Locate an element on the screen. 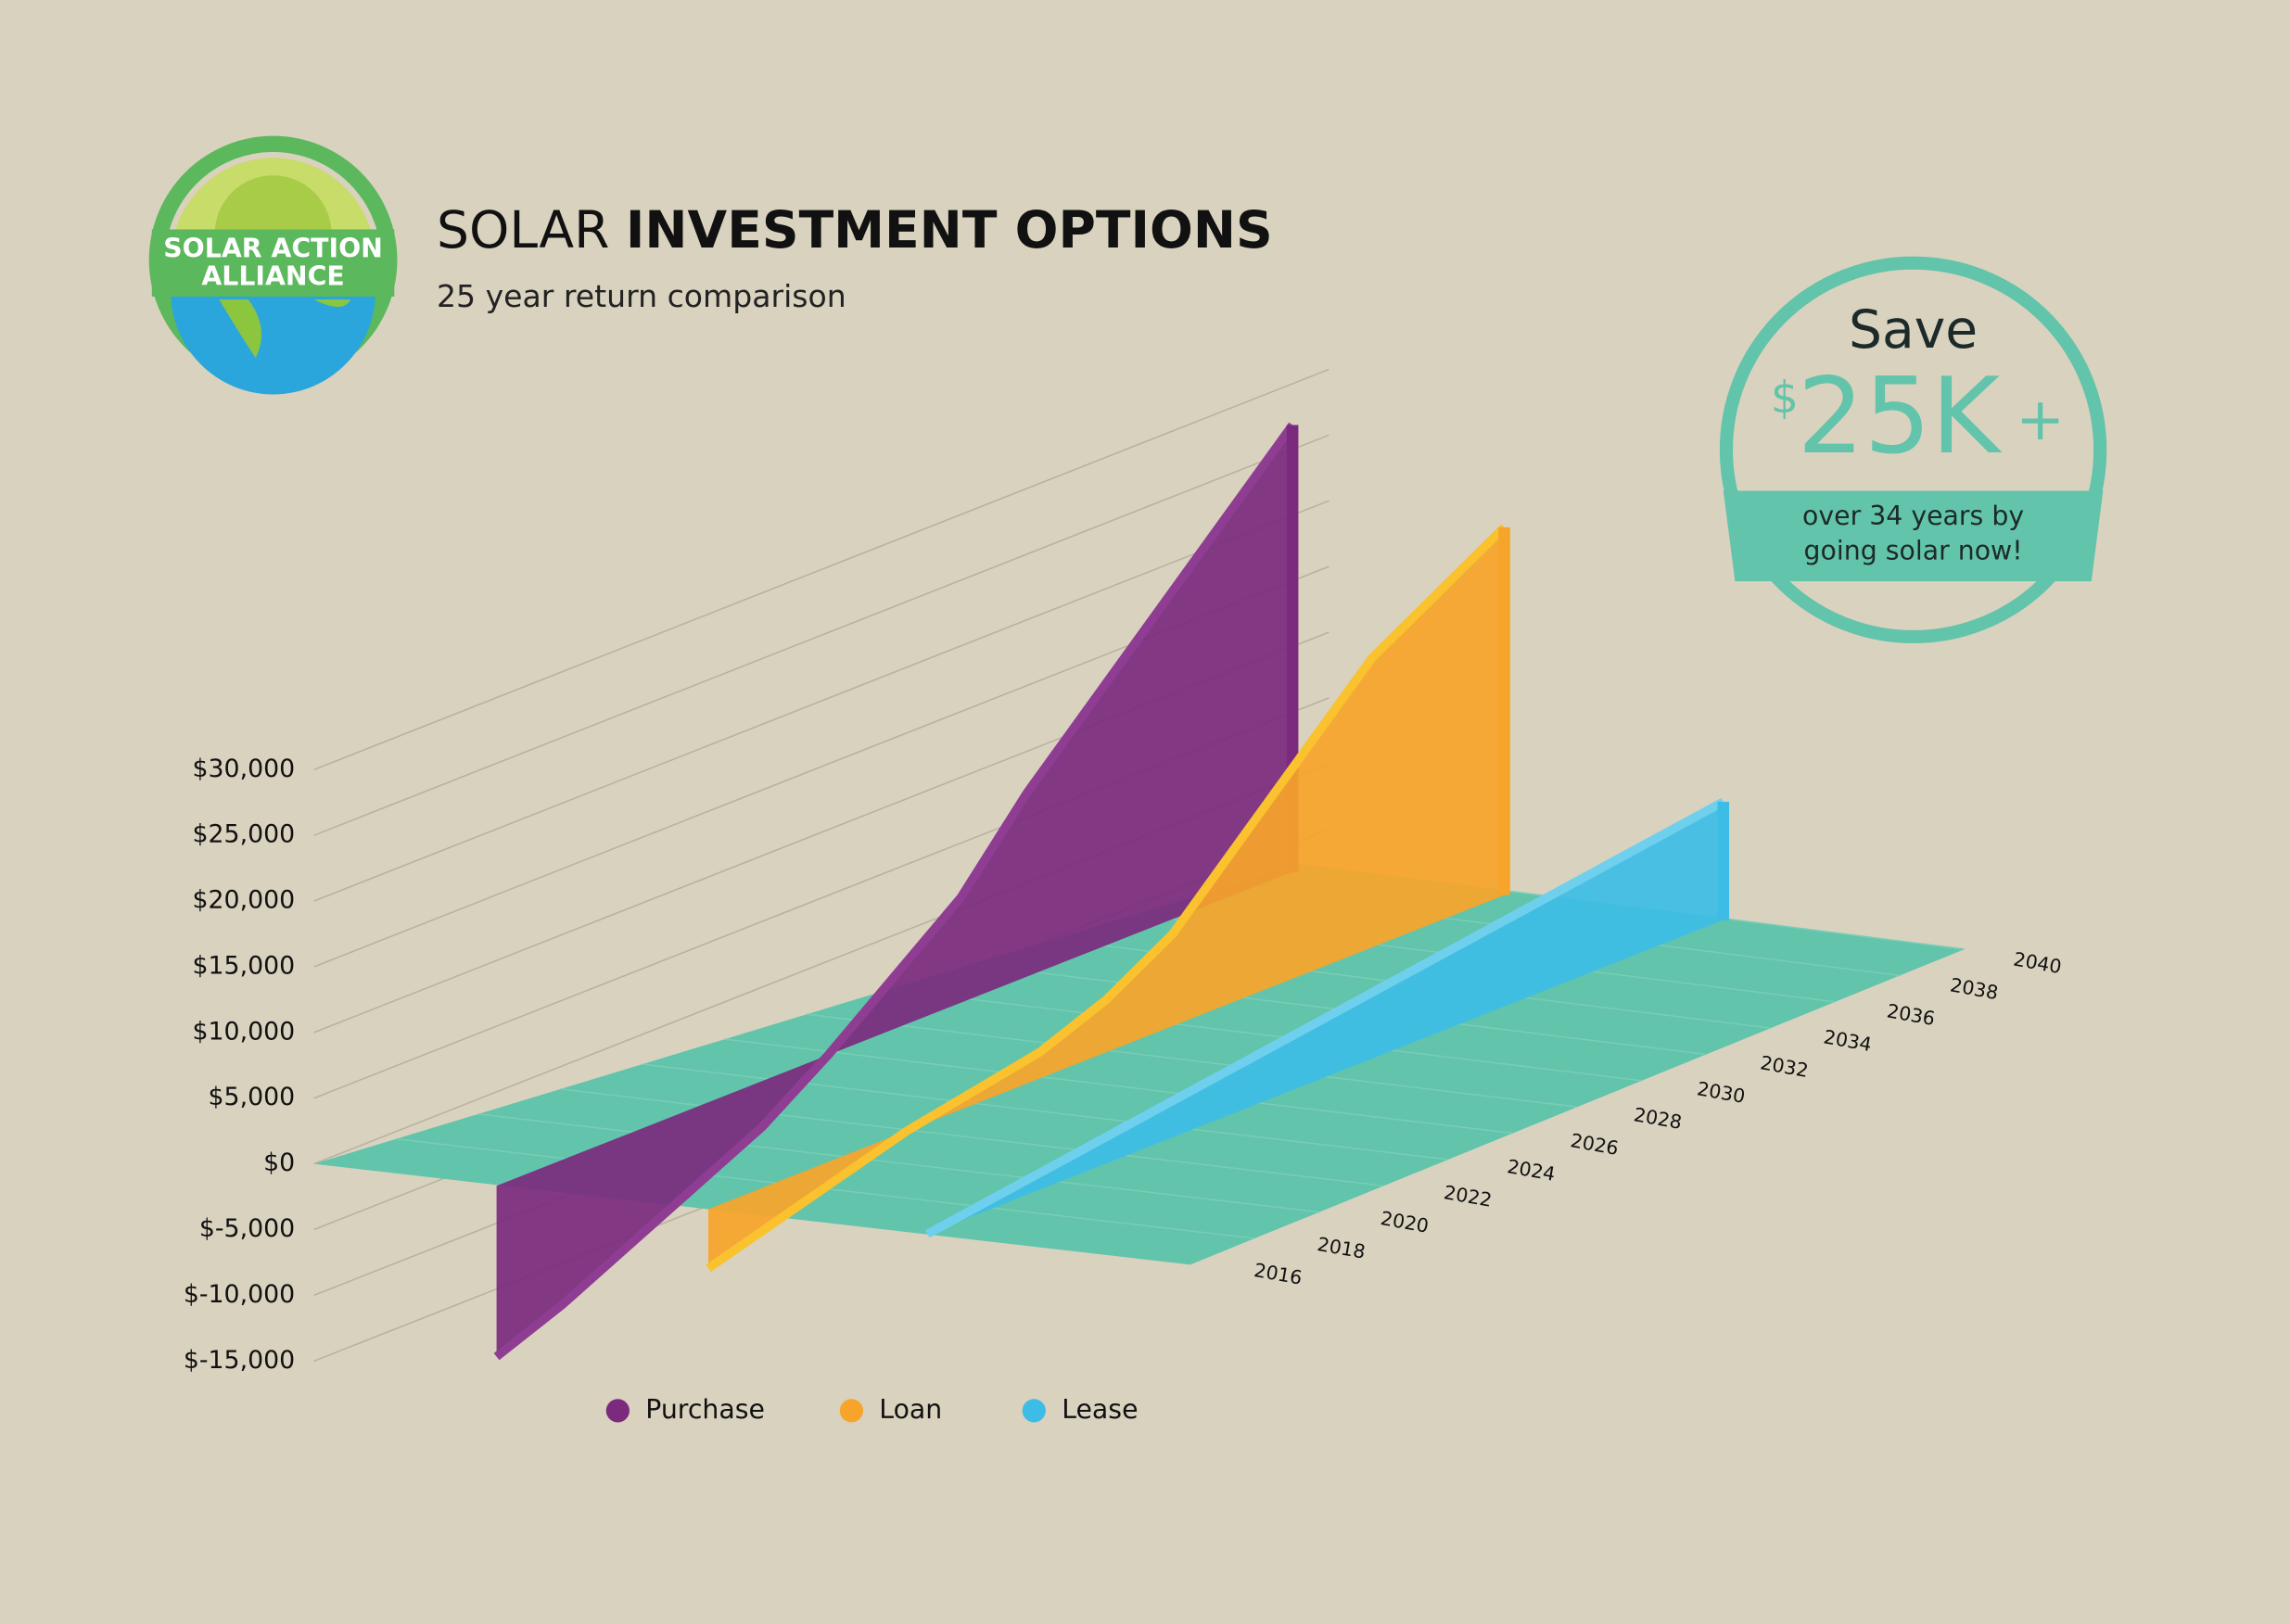 The image size is (2290, 1624). y-tick-label: $-15,000 is located at coordinates (239, 1360).